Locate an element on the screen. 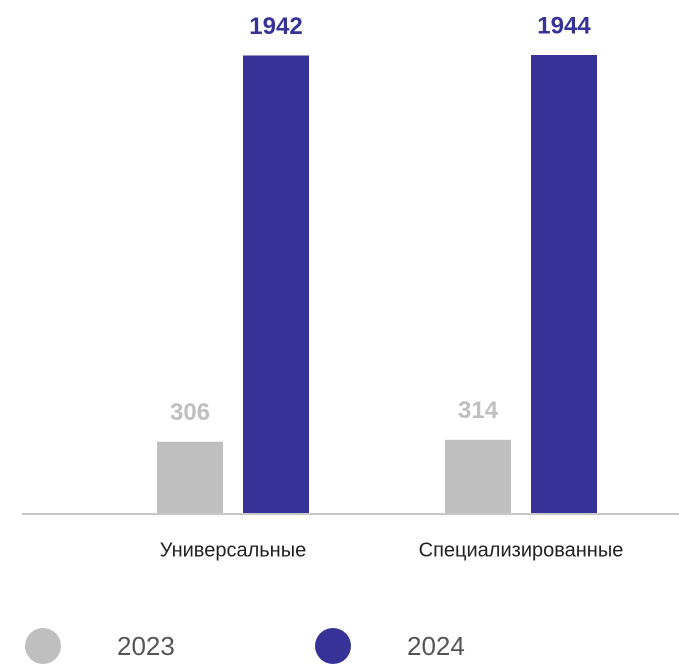 This screenshot has width=679, height=664. legend-label: 2023 is located at coordinates (146, 646).